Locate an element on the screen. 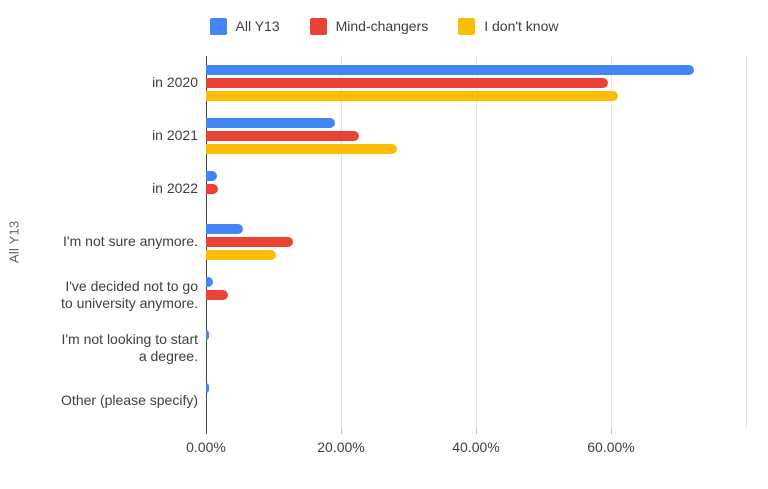  legend-label: I don't know is located at coordinates (521, 26).